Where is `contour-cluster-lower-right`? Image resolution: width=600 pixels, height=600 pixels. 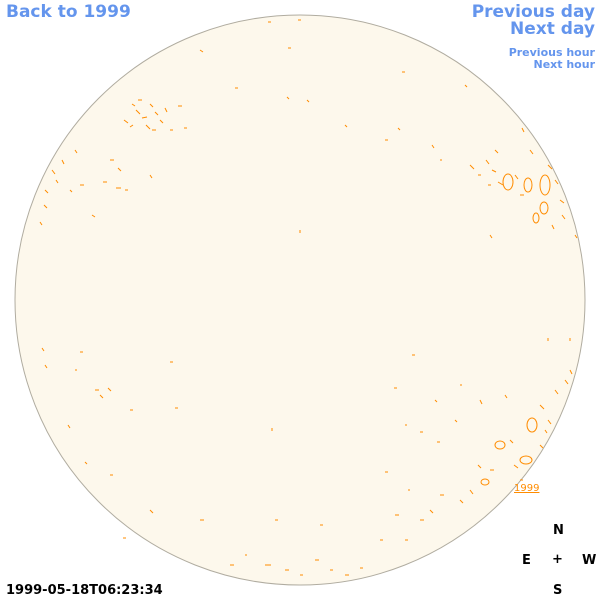
contour-cluster-lower-right is located at coordinates (496, 445).